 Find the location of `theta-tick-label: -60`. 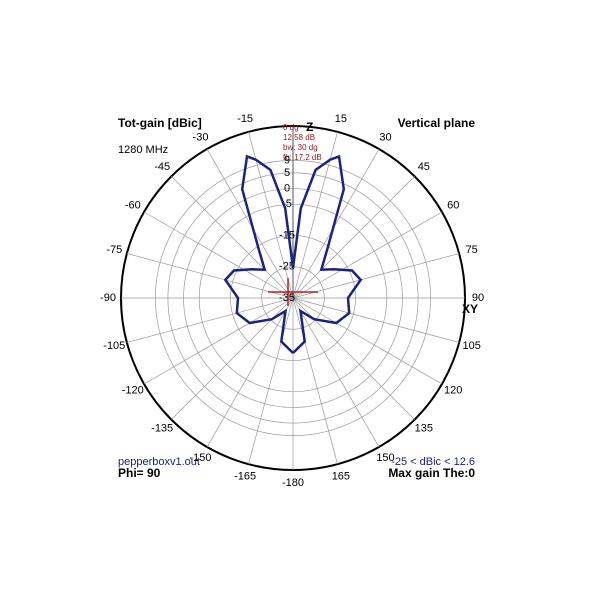

theta-tick-label: -60 is located at coordinates (133, 205).